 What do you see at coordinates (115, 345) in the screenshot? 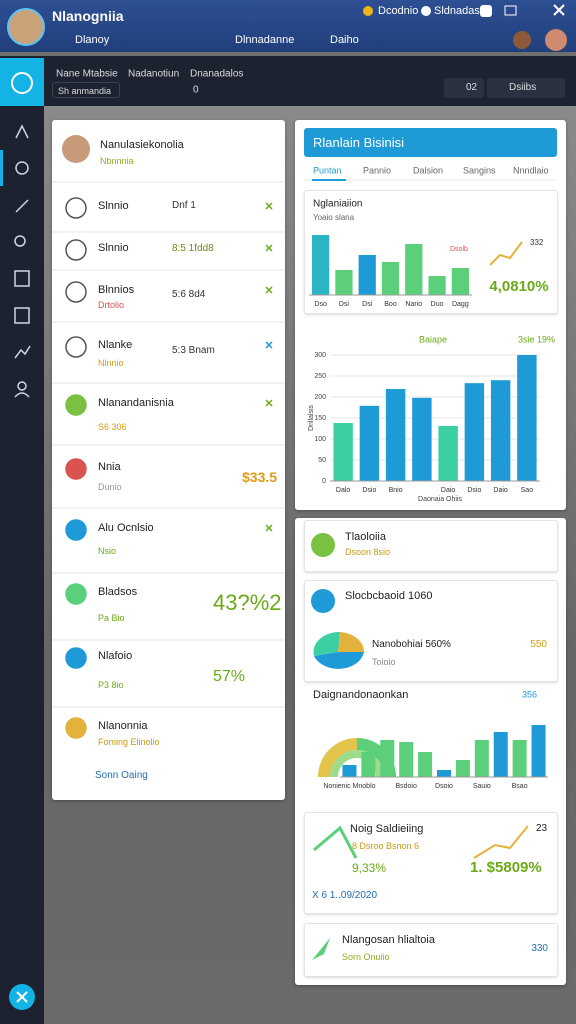
I see `item-title: Nlanke` at bounding box center [115, 345].